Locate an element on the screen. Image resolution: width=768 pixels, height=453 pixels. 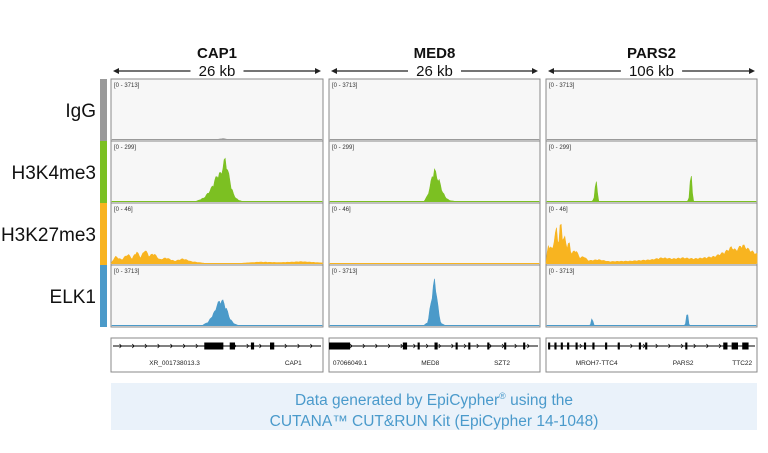
track-color-bar-igg is located at coordinates (103, 110).